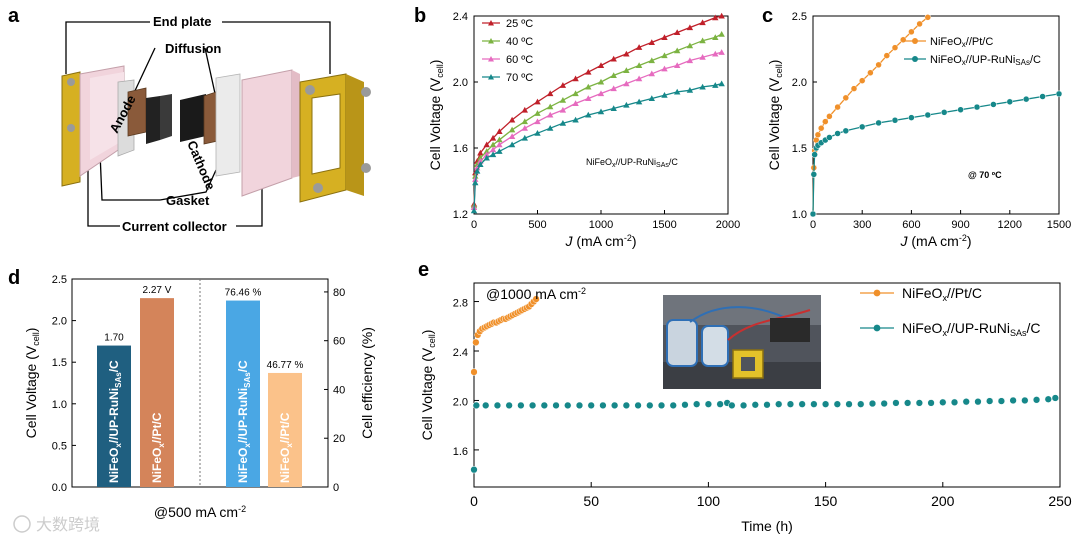  I want to click on y-ticklabels-d-right: 0 20 40 60 80, so click(339, 390).